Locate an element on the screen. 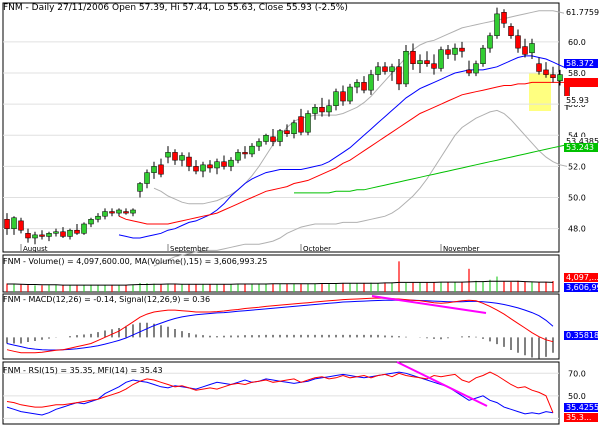  volume-bars is located at coordinates (280, 276).